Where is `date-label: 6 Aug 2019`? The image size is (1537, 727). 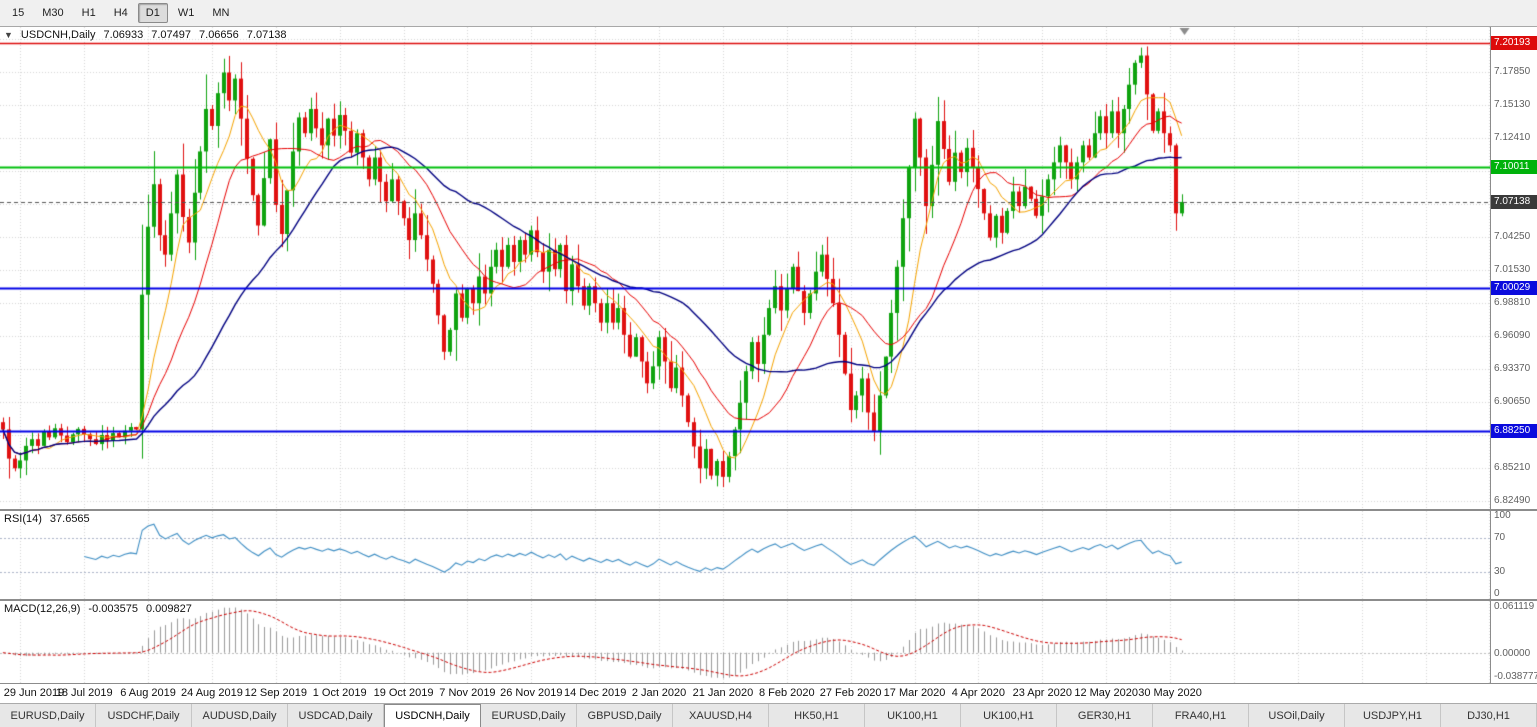
date-label: 6 Aug 2019 is located at coordinates (148, 693).